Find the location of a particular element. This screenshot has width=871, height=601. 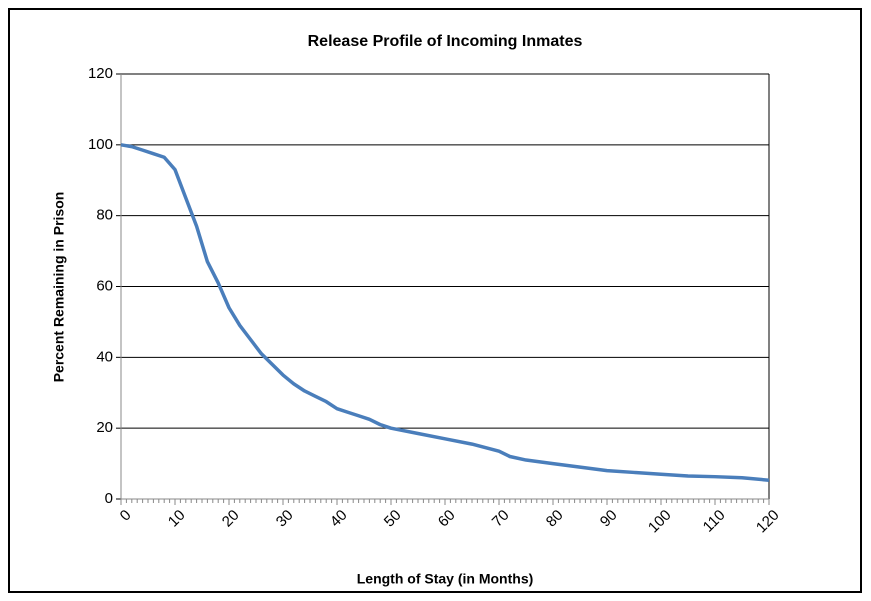

y-tick-label: 120 is located at coordinates (100, 73).